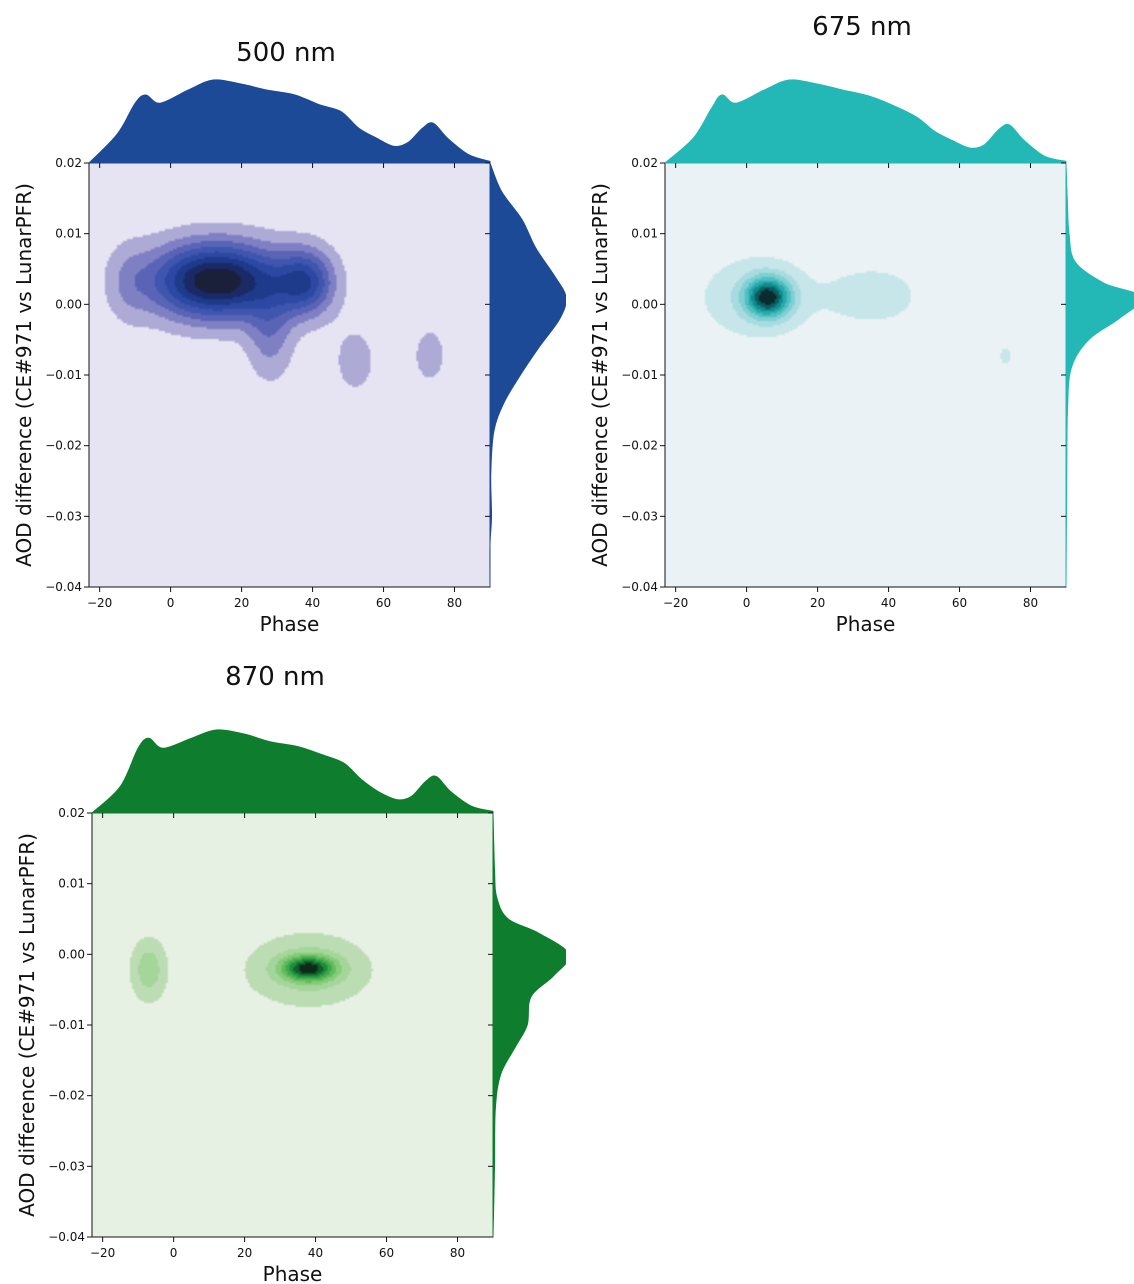 The height and width of the screenshot is (1284, 1134). I want to click on chart-title: 500 nm, so click(286, 53).